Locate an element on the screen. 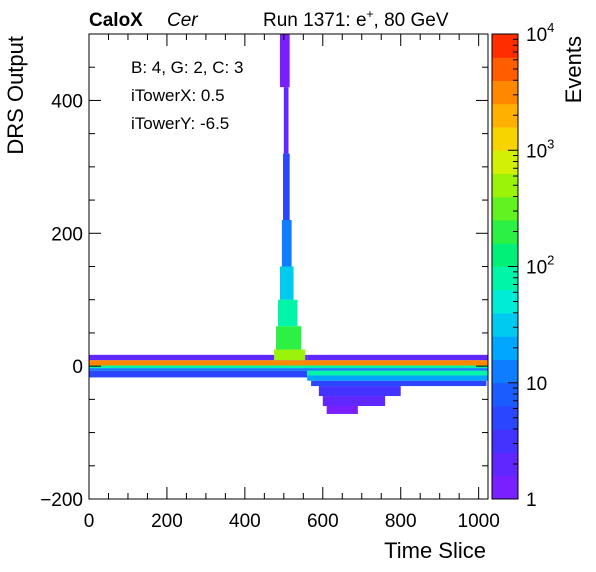 This screenshot has height=572, width=596. z-tick-label: 10² is located at coordinates (540, 266).